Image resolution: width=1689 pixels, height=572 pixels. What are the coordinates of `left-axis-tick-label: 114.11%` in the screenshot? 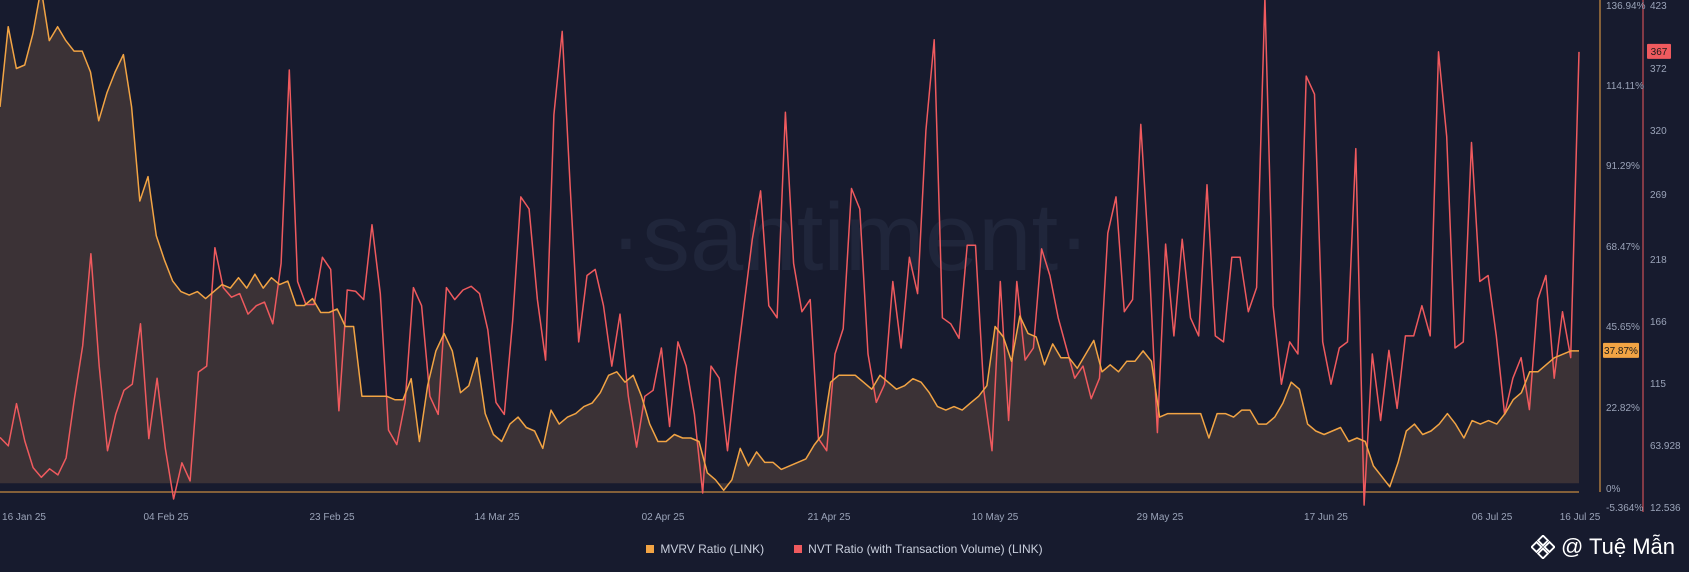 It's located at (1625, 86).